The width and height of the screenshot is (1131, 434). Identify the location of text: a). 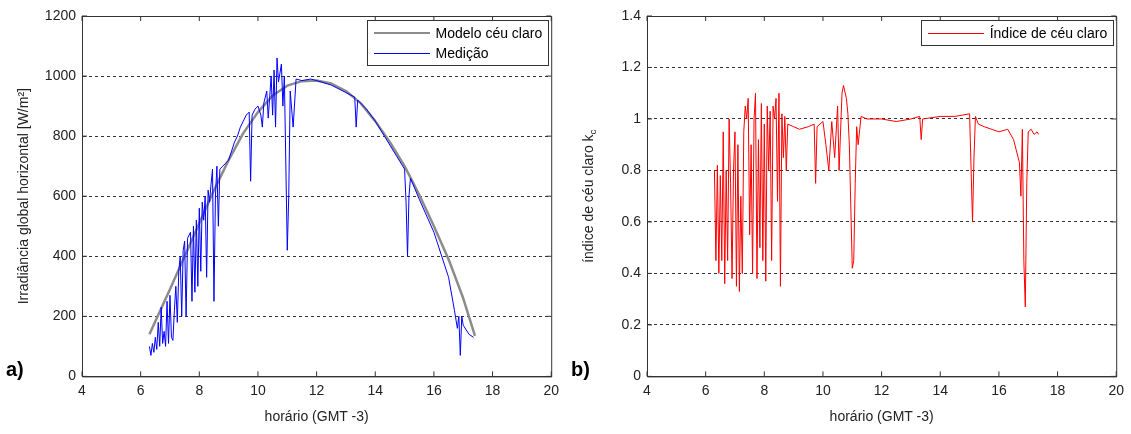
(15, 368).